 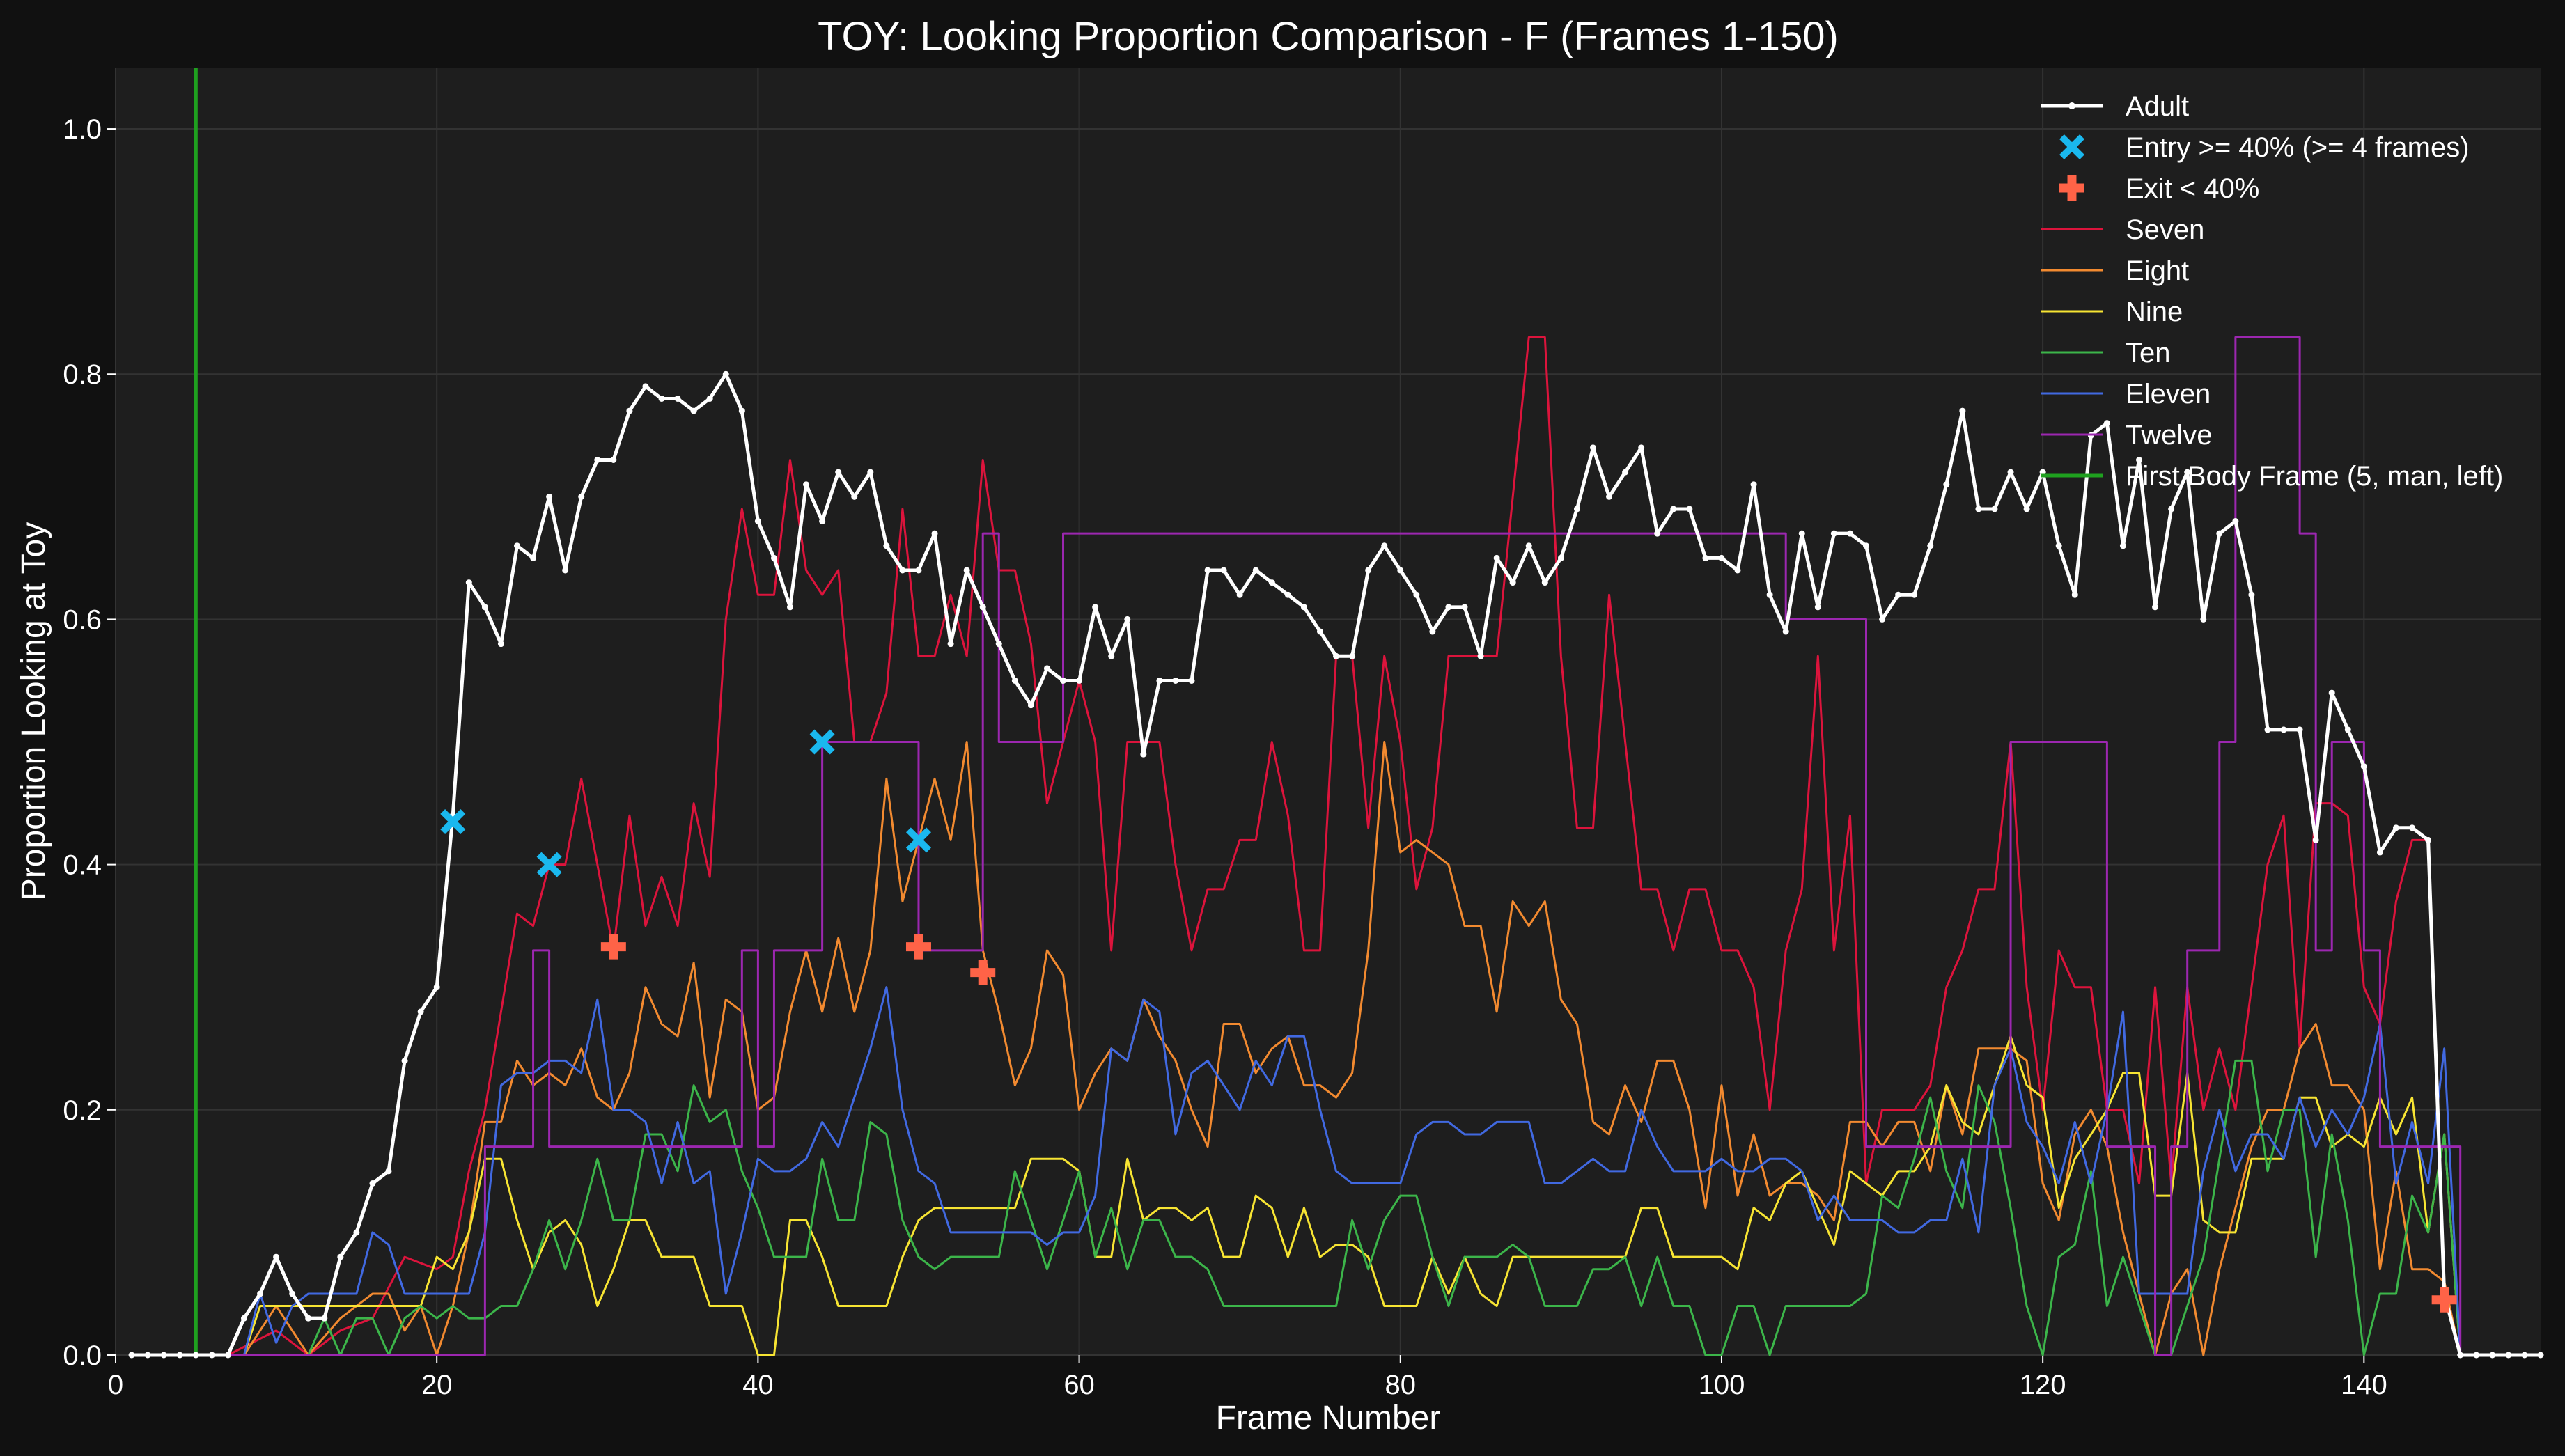 What do you see at coordinates (82, 374) in the screenshot?
I see `y-tick-label: 0.8` at bounding box center [82, 374].